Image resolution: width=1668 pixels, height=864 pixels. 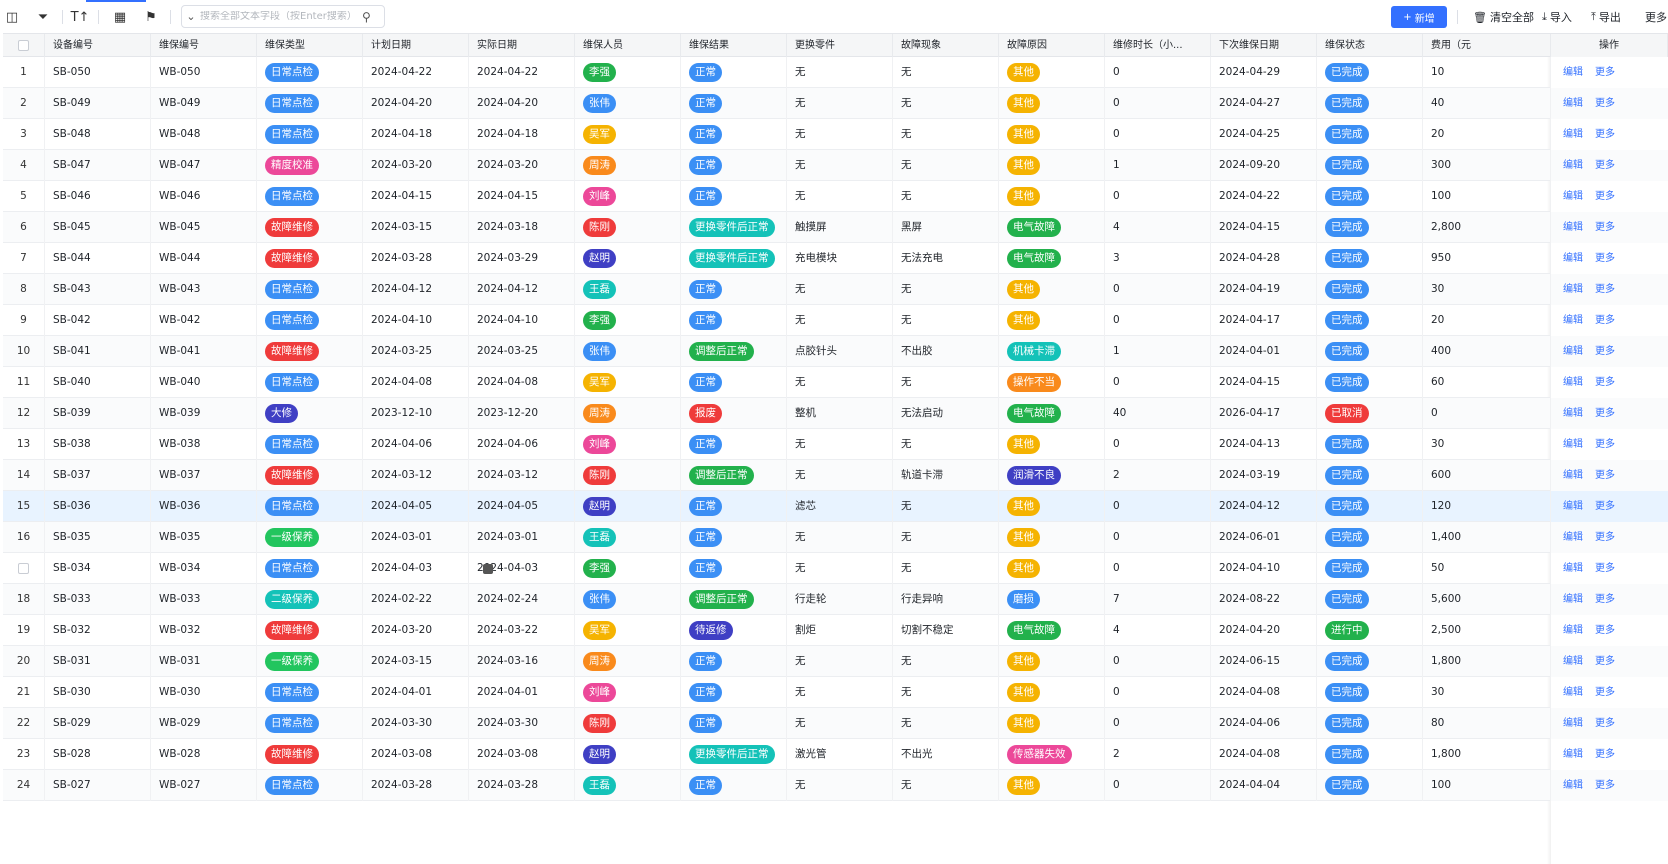 I want to click on more-button: 更多, so click(x=1656, y=17).